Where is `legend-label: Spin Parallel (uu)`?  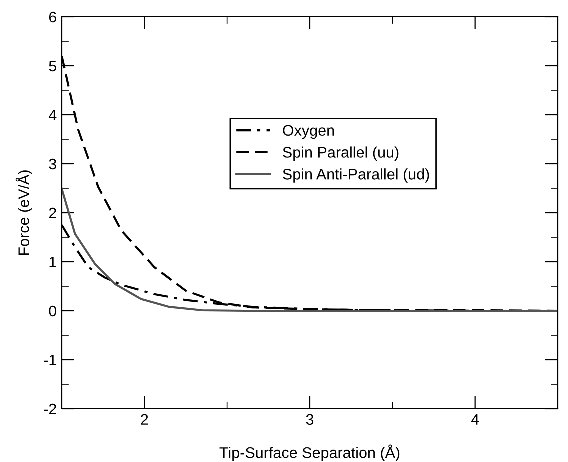 legend-label: Spin Parallel (uu) is located at coordinates (341, 153).